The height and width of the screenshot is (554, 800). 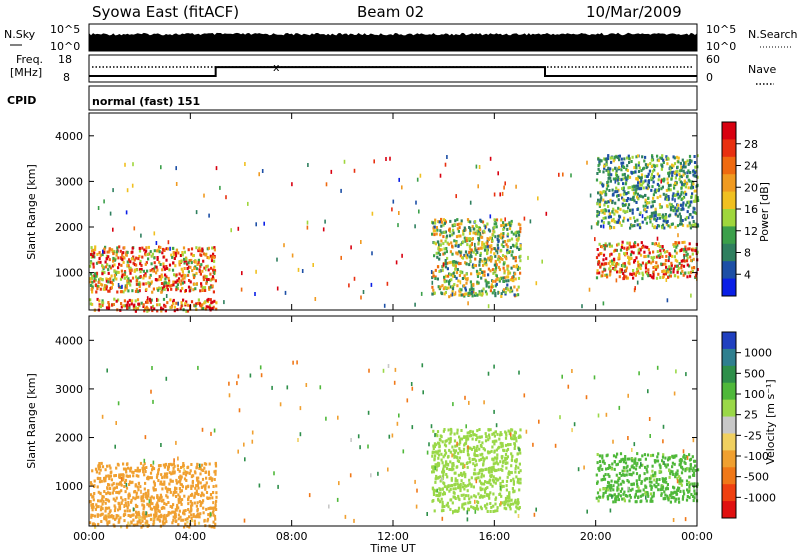 I want to click on time-tick-label: 20:00, so click(x=596, y=536).